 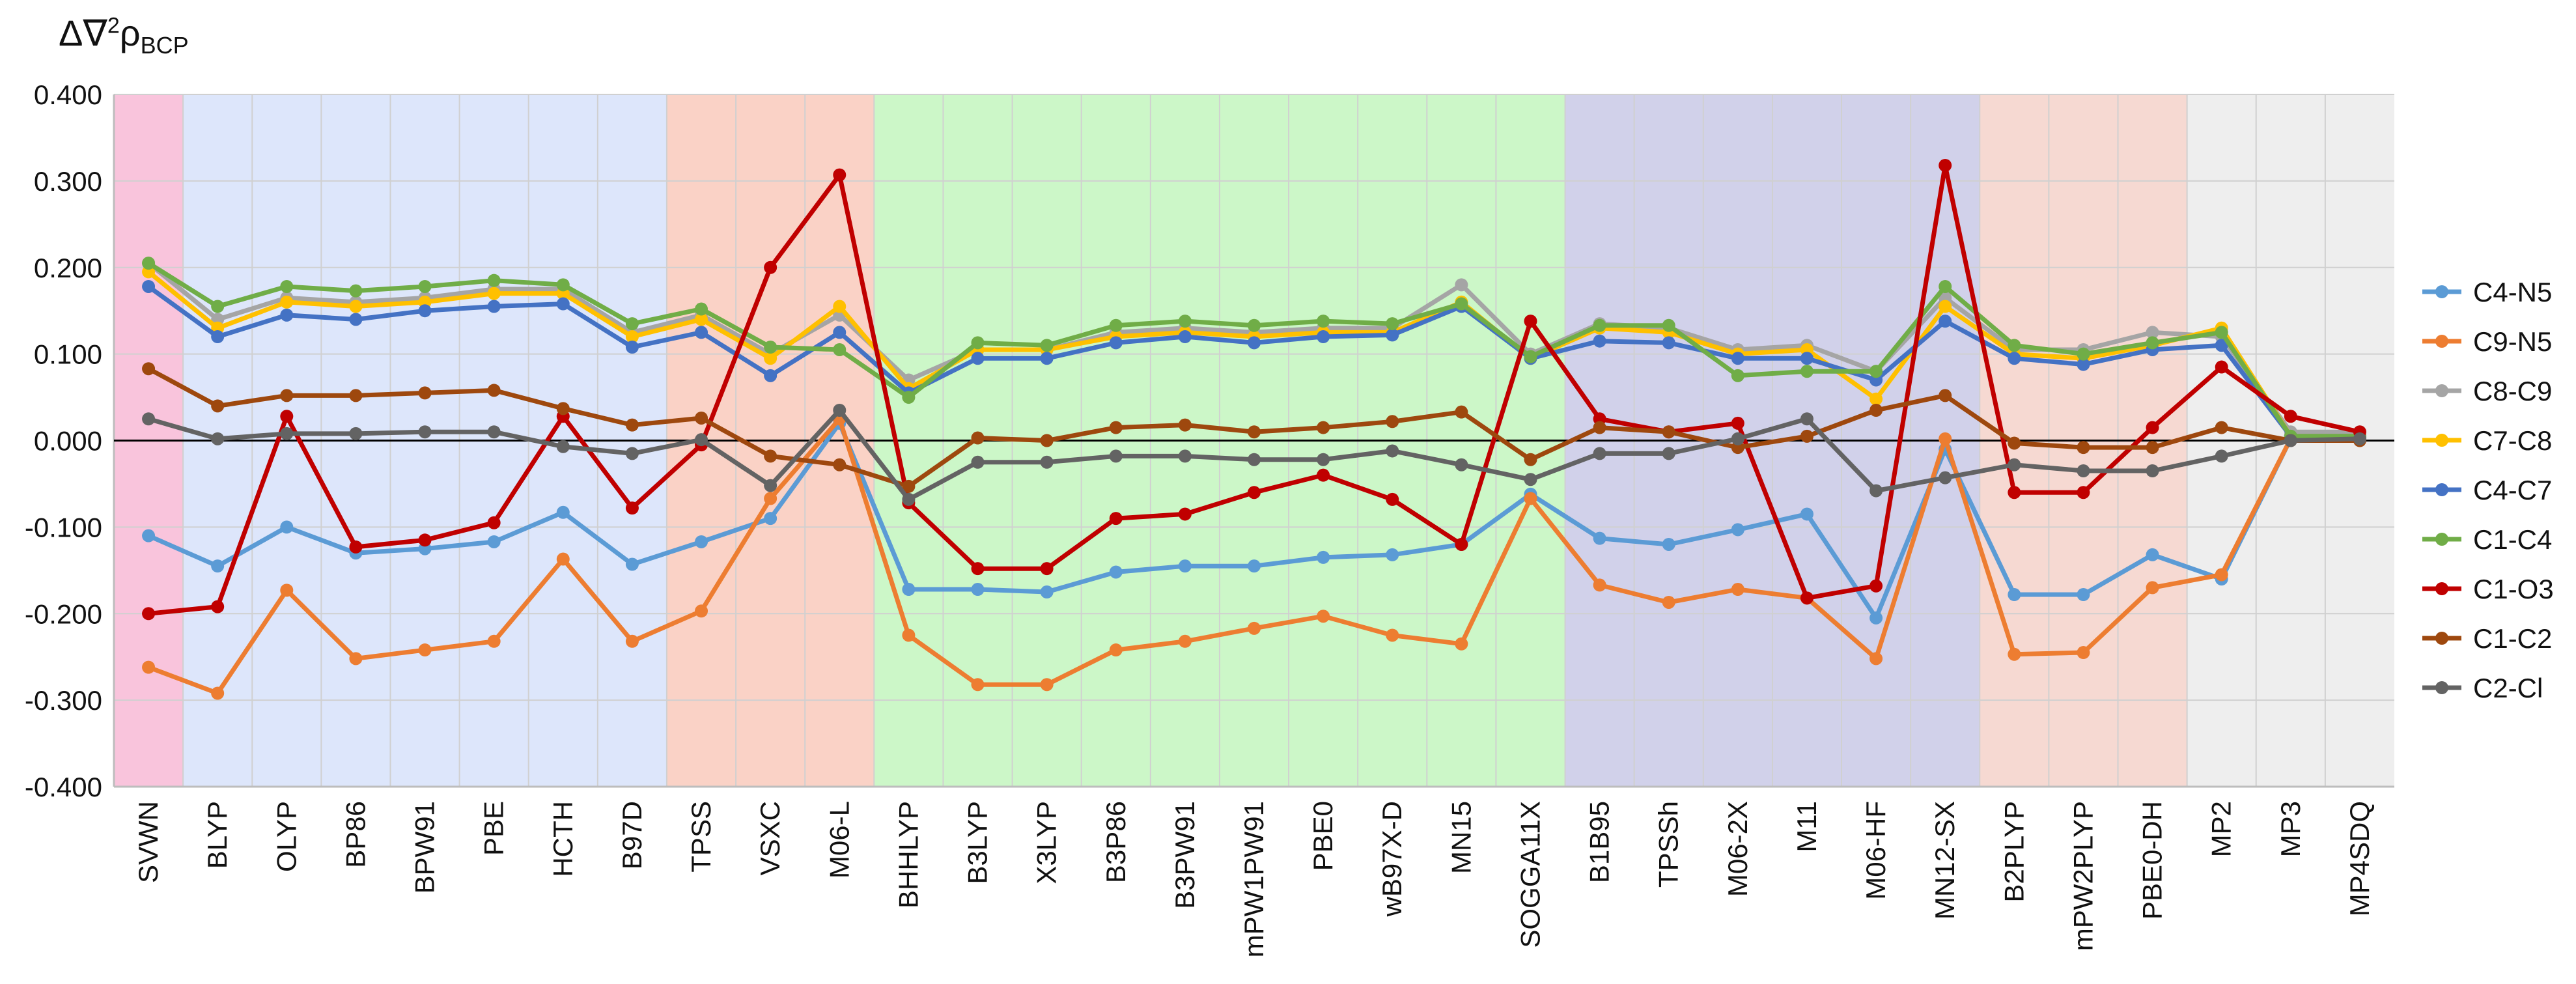 I want to click on data-point-C1-O3-SVWN, so click(x=149, y=614).